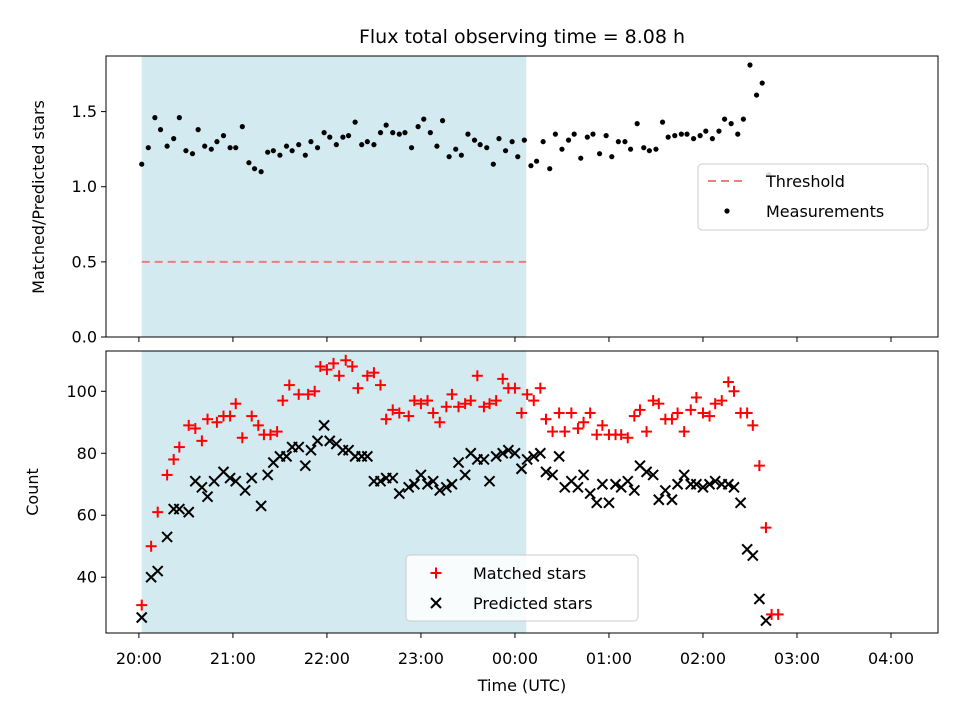 The image size is (960, 720). What do you see at coordinates (813, 197) in the screenshot?
I see `top-legend-box` at bounding box center [813, 197].